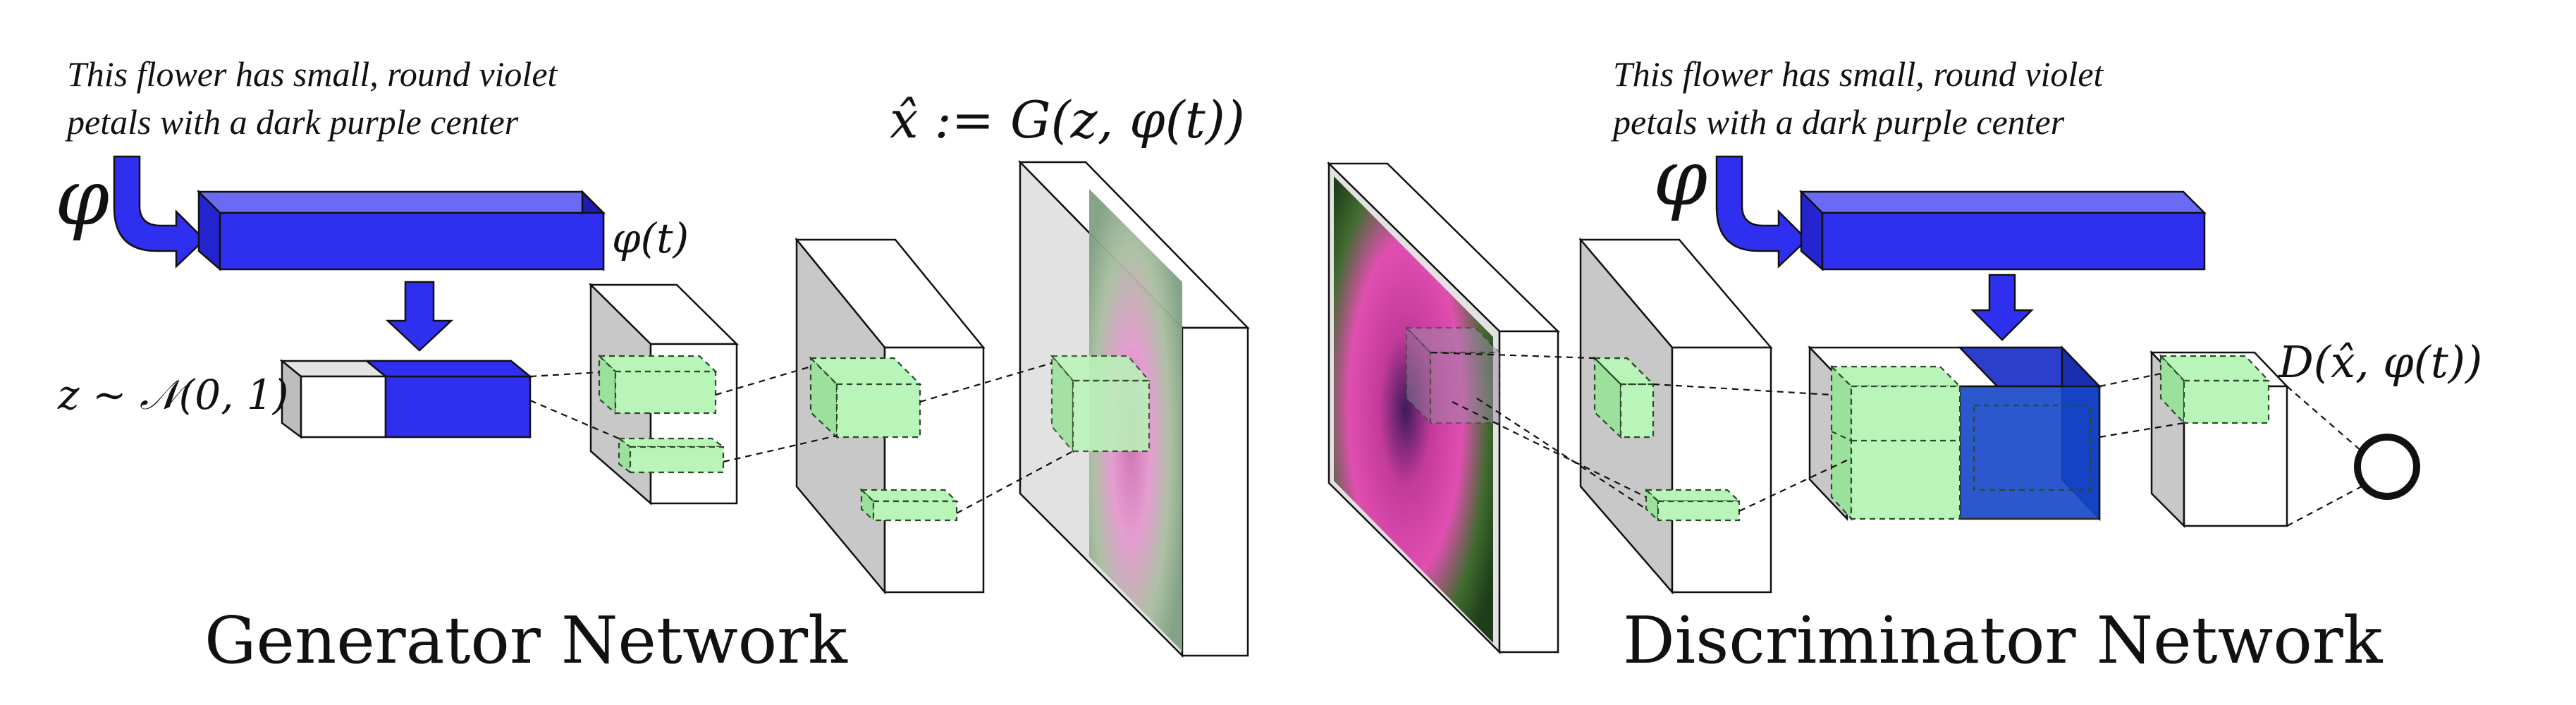 The width and height of the screenshot is (2576, 705). I want to click on generator-output-image, so click(1134, 408).